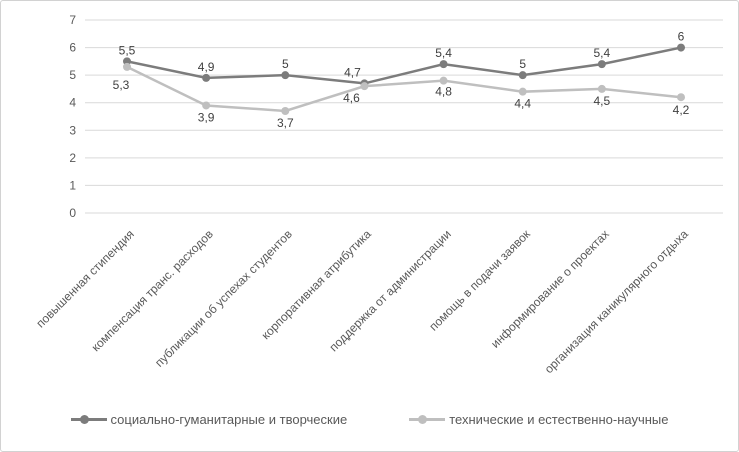 This screenshot has height=452, width=739. I want to click on svg-text: 4,7, so click(352, 72).